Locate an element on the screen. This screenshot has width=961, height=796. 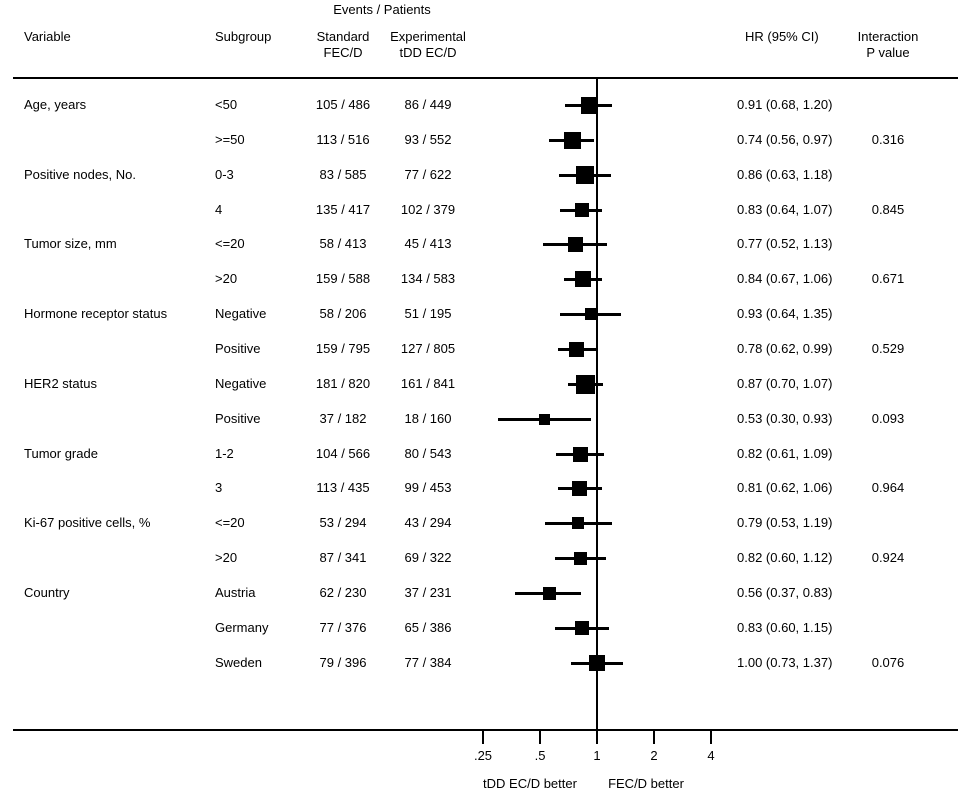
row-variable-label: Positive nodes, No. is located at coordinates (80, 174).